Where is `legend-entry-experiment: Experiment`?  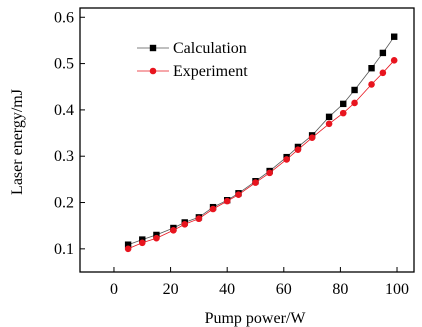
legend-entry-experiment: Experiment is located at coordinates (192, 71).